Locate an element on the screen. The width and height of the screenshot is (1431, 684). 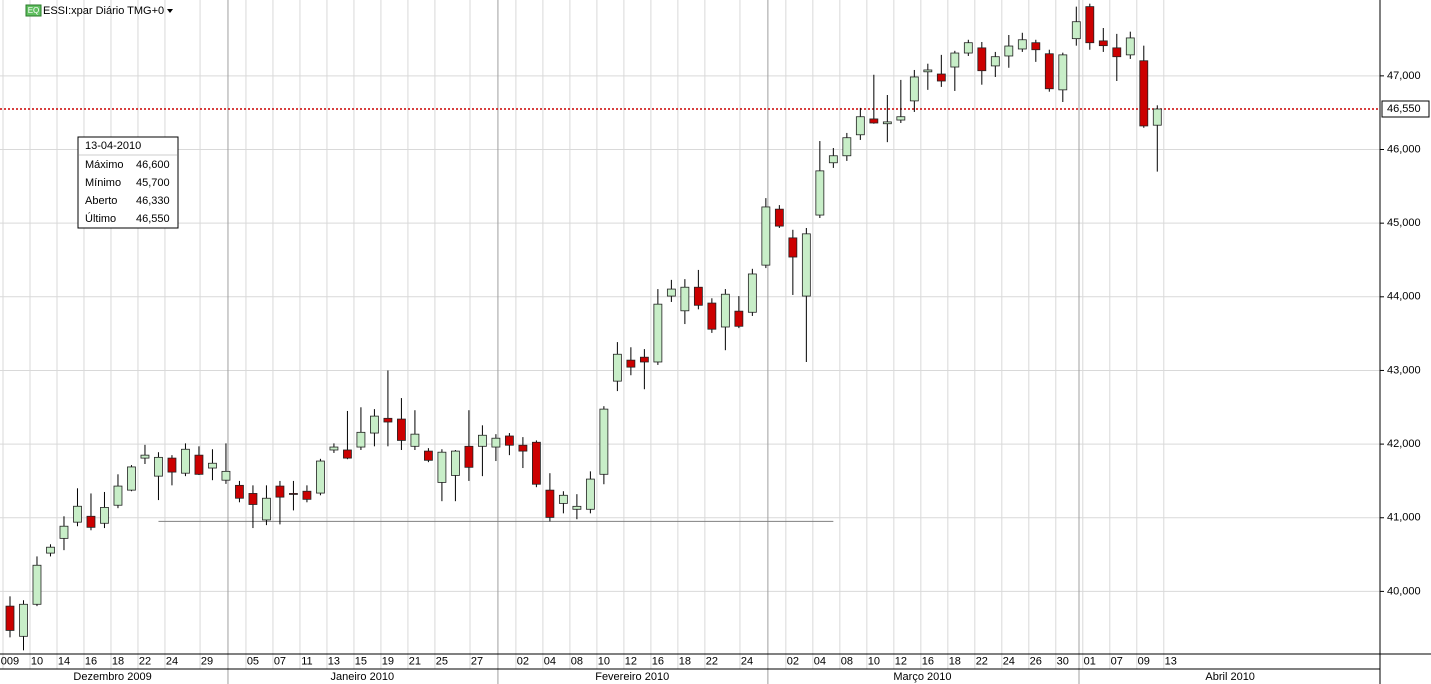
x-tick-label: 07 is located at coordinates (1117, 661).